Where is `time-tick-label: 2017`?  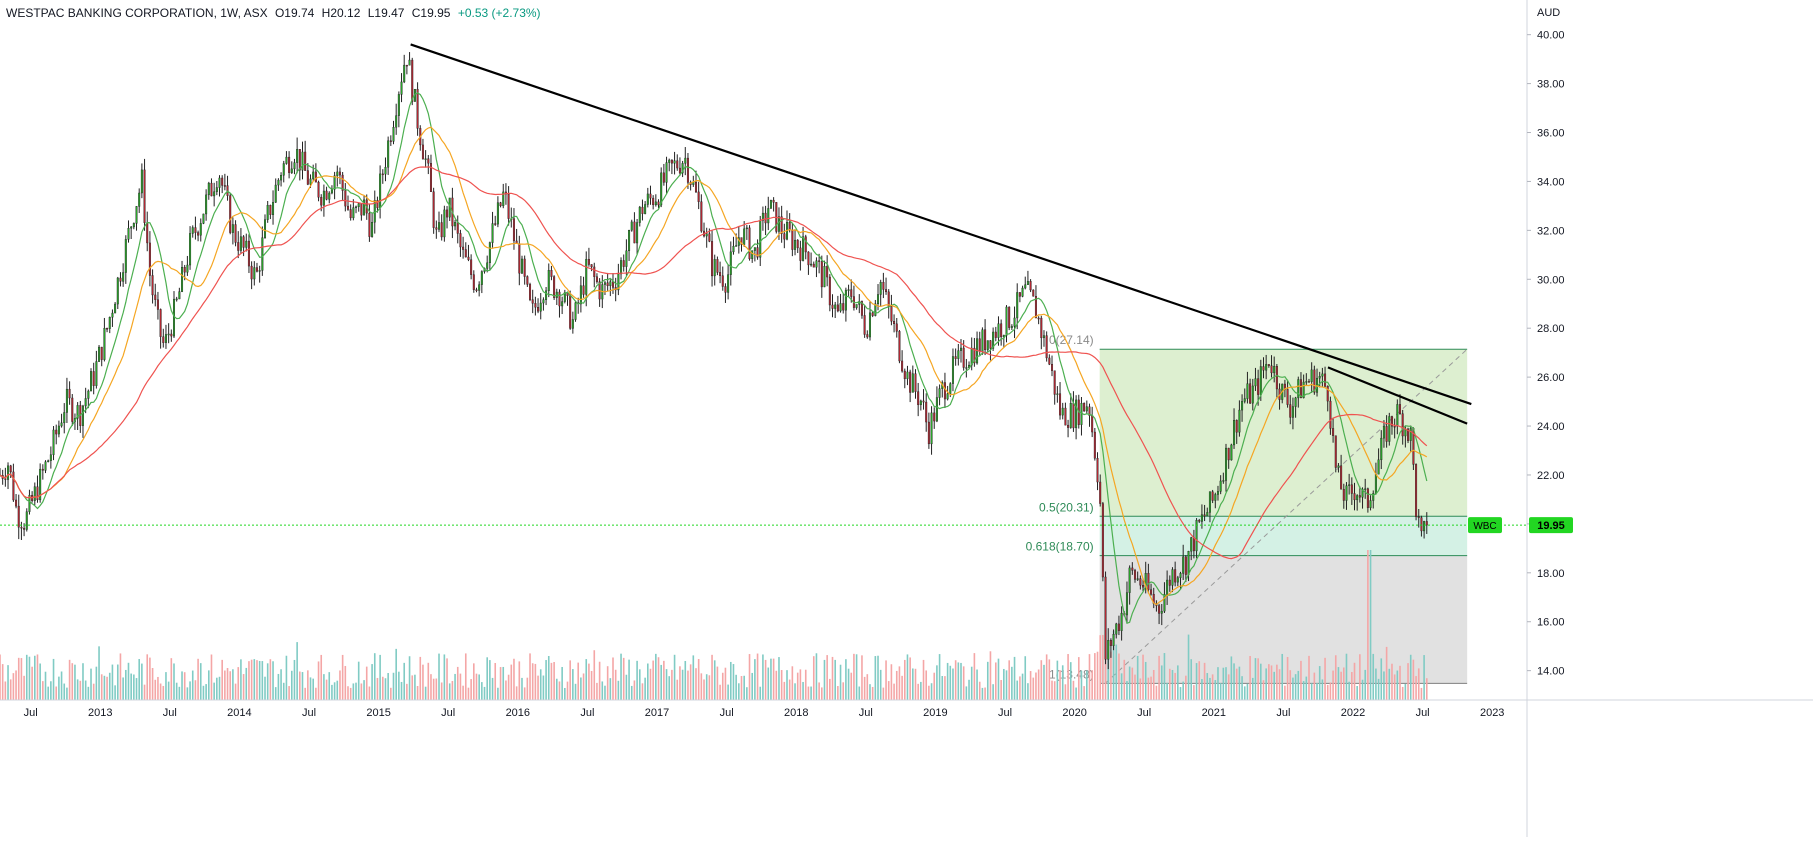
time-tick-label: 2017 is located at coordinates (657, 713).